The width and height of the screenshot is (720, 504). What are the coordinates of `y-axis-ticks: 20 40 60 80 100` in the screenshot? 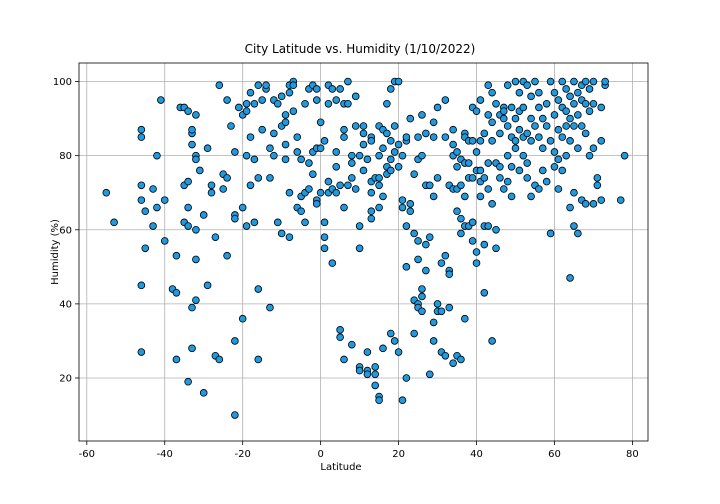 It's located at (66, 231).